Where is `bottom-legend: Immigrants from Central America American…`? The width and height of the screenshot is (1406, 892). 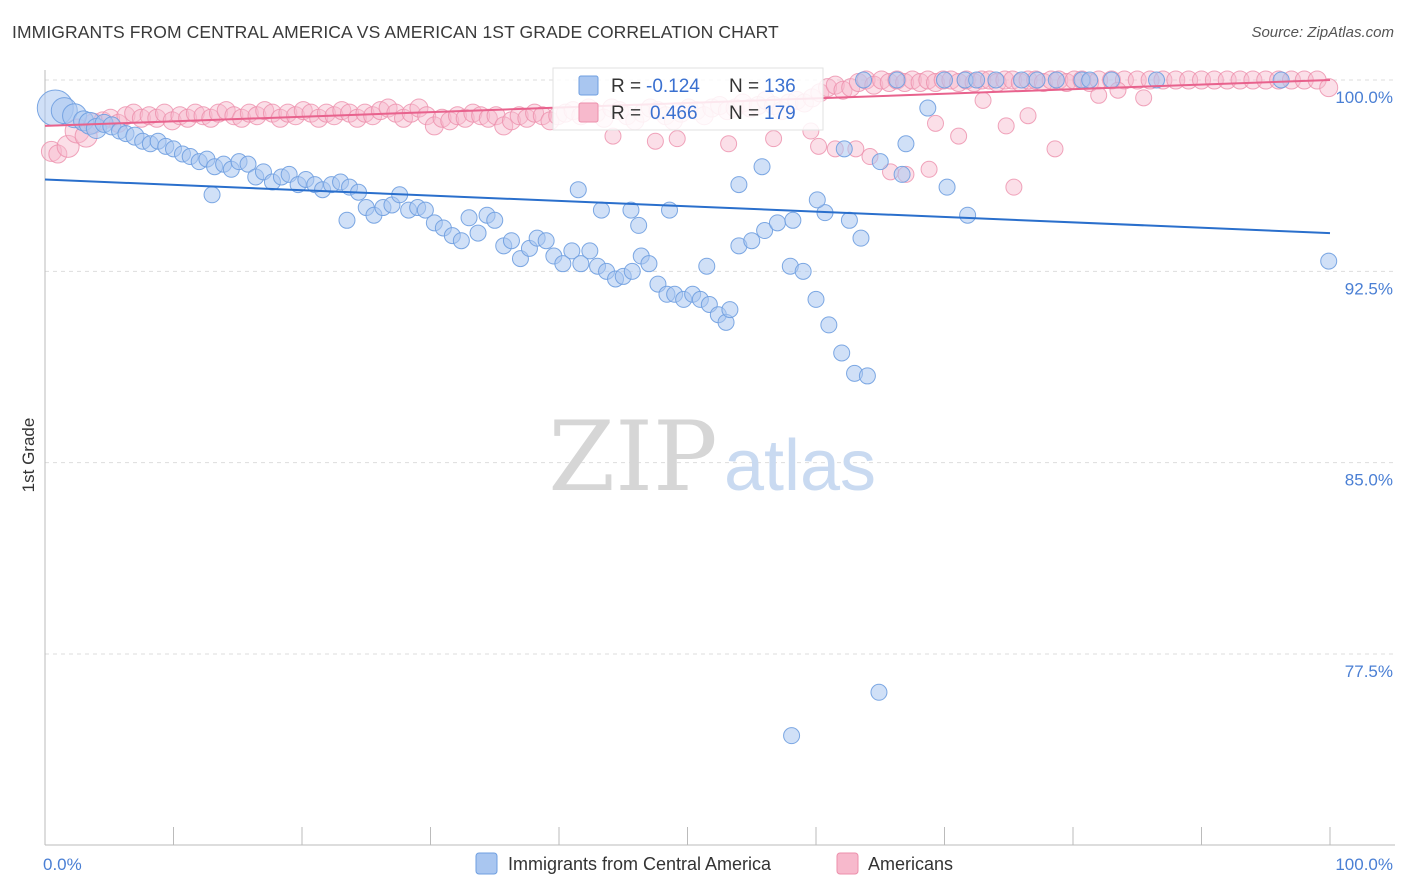 bottom-legend: Immigrants from Central America American… is located at coordinates (714, 863).